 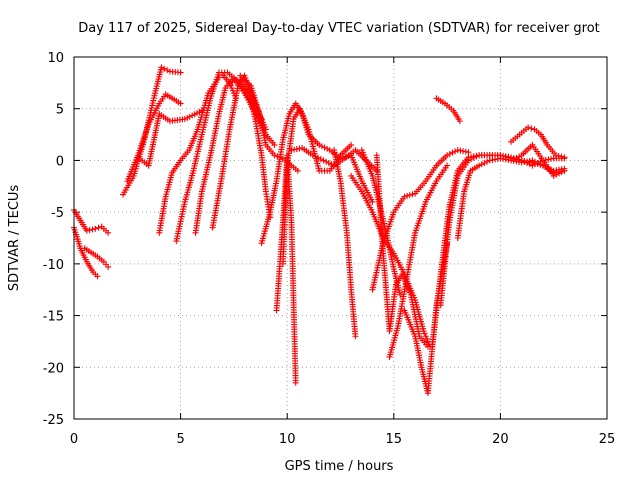 I want to click on series-arc2, so click(x=86, y=252).